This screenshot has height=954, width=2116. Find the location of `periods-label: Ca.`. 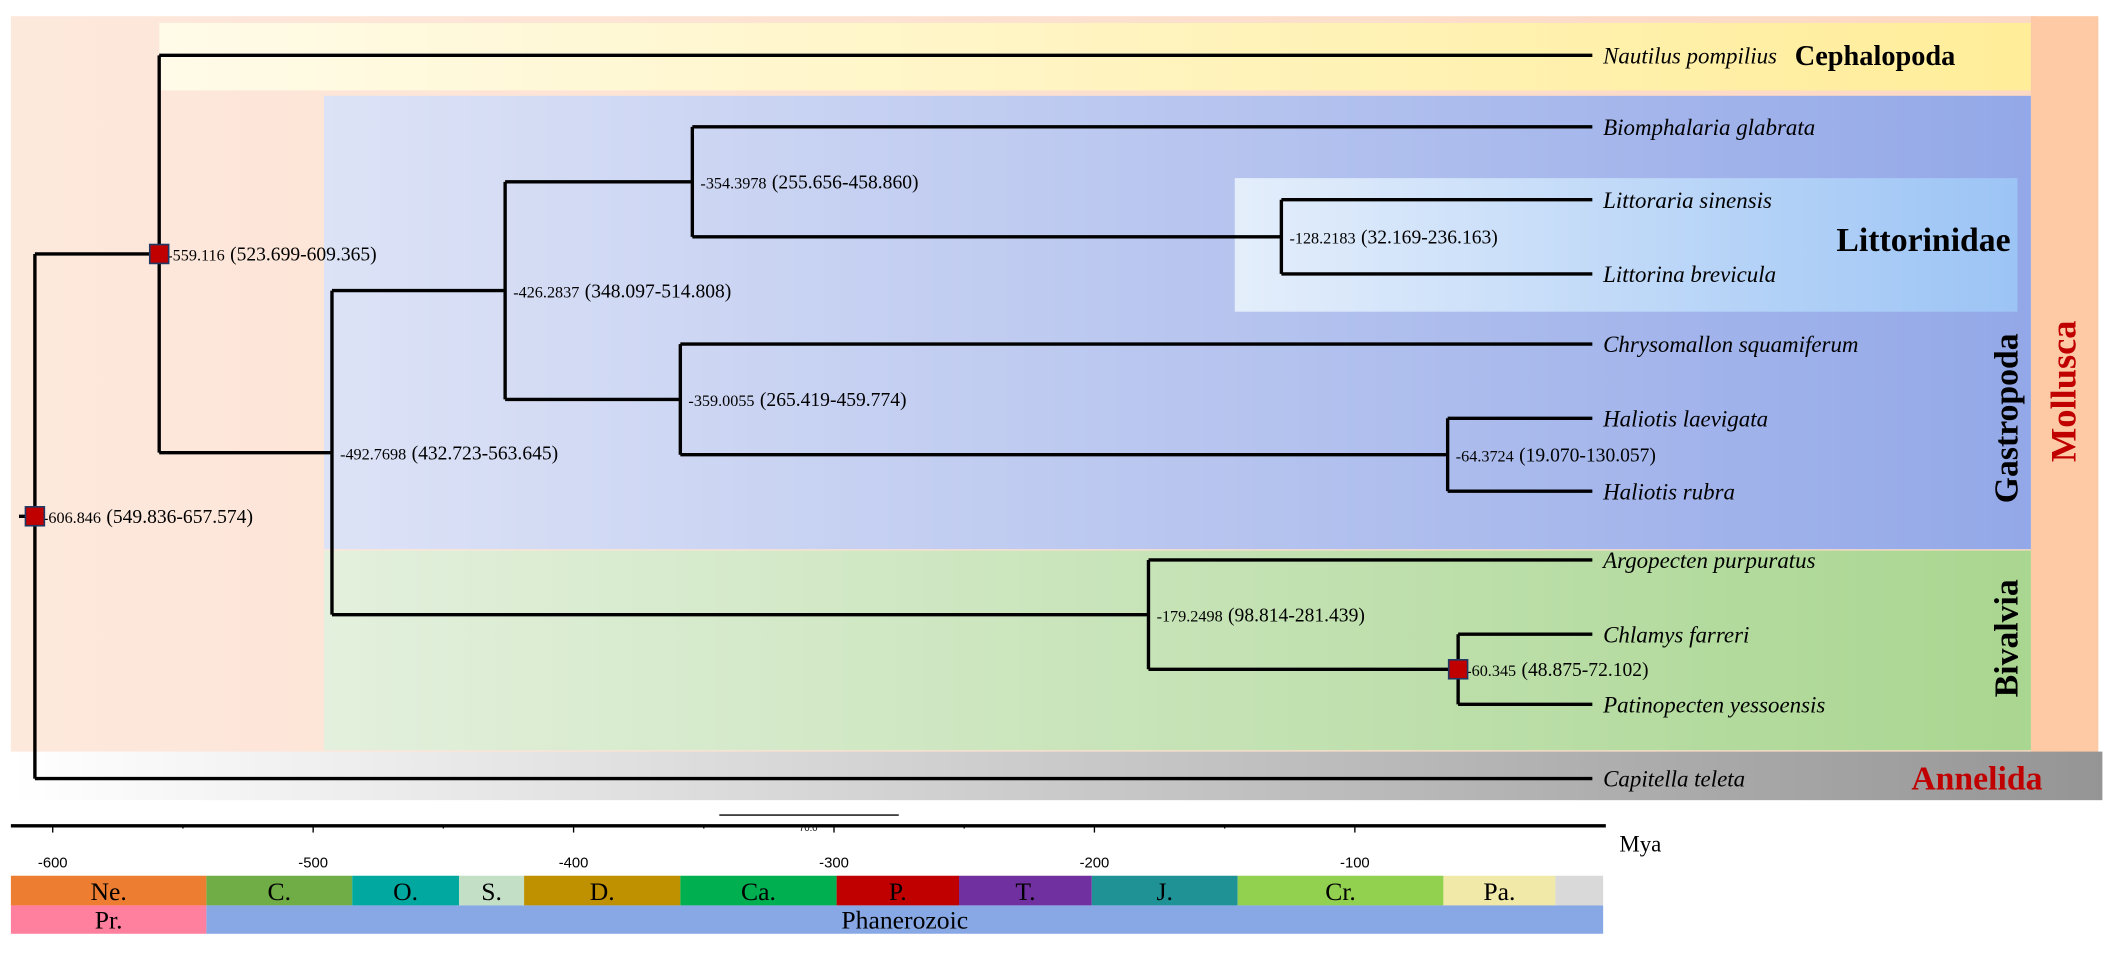

periods-label: Ca. is located at coordinates (758, 891).